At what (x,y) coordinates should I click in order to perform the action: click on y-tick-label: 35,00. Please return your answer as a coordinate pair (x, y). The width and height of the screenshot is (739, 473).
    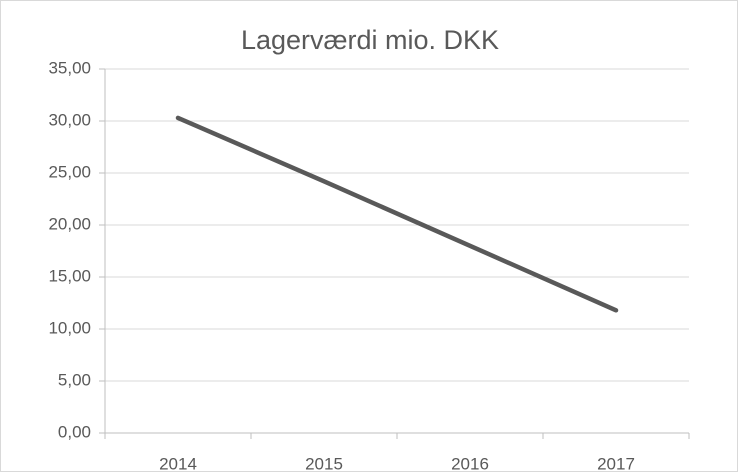
    Looking at the image, I should click on (69, 67).